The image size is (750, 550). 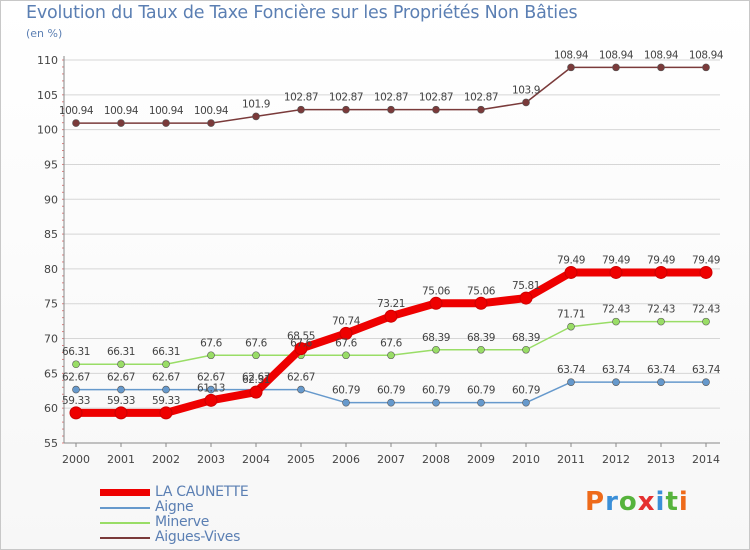 I want to click on legend-swatch-aigne, so click(x=125, y=508).